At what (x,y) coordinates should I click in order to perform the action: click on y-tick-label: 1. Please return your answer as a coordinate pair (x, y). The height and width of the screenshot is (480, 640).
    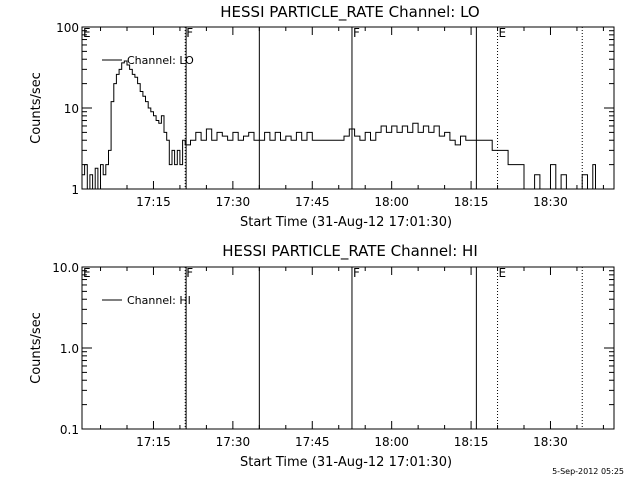
    Looking at the image, I should click on (75, 190).